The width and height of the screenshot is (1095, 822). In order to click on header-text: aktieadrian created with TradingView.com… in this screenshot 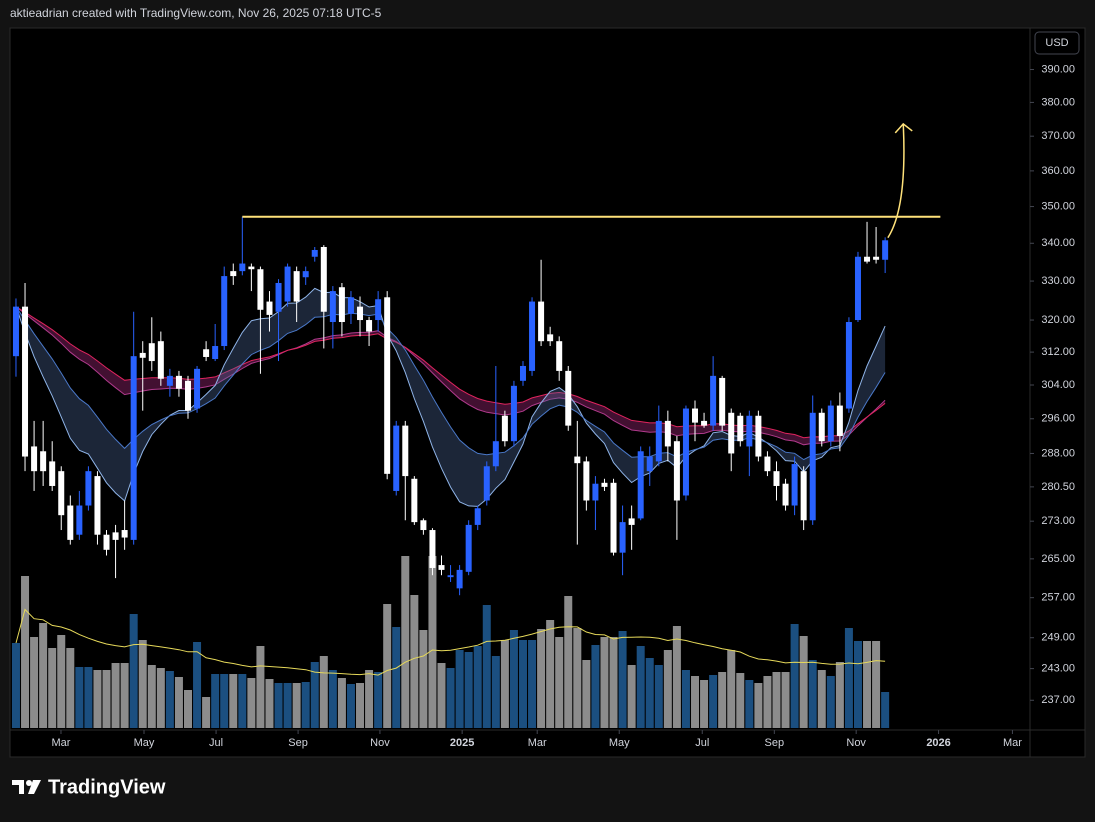, I will do `click(196, 13)`.